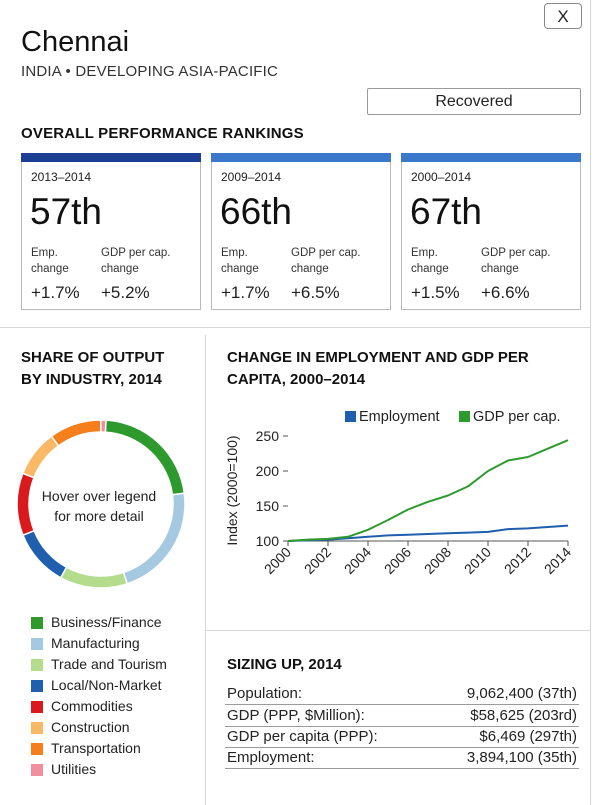 Image resolution: width=600 pixels, height=805 pixels. Describe the element at coordinates (90, 727) in the screenshot. I see `legend-label: Construction` at that location.